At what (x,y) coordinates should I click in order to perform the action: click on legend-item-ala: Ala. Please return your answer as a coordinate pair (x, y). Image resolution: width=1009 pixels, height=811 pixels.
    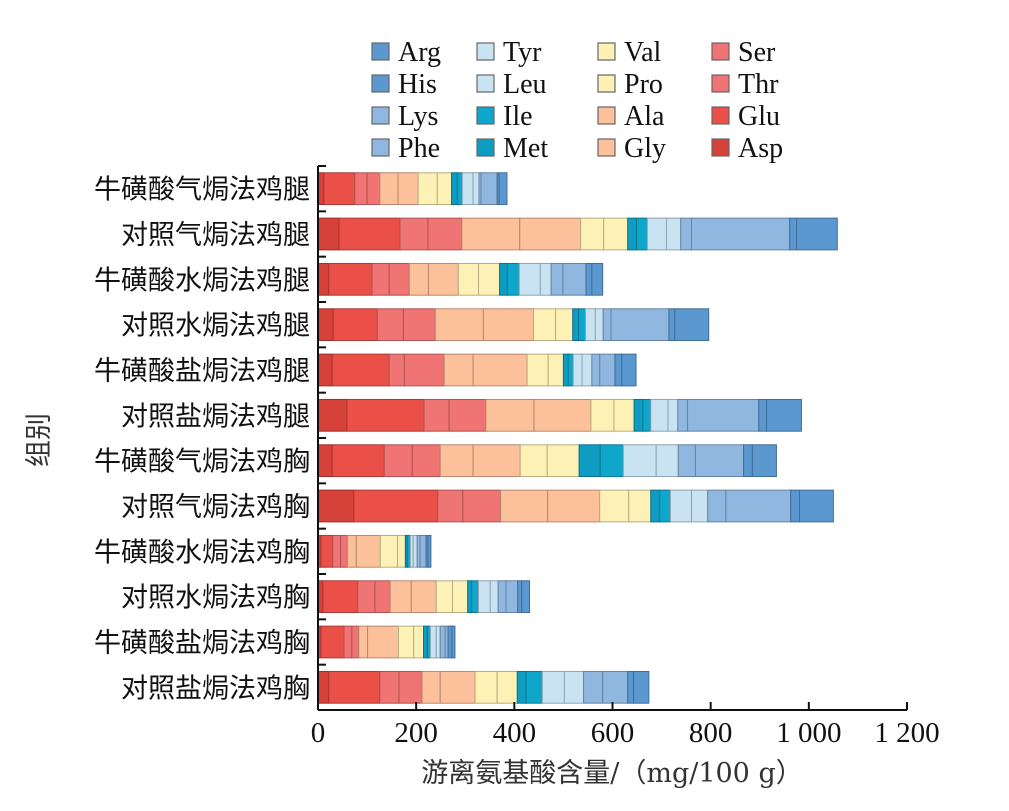
    Looking at the image, I should click on (631, 116).